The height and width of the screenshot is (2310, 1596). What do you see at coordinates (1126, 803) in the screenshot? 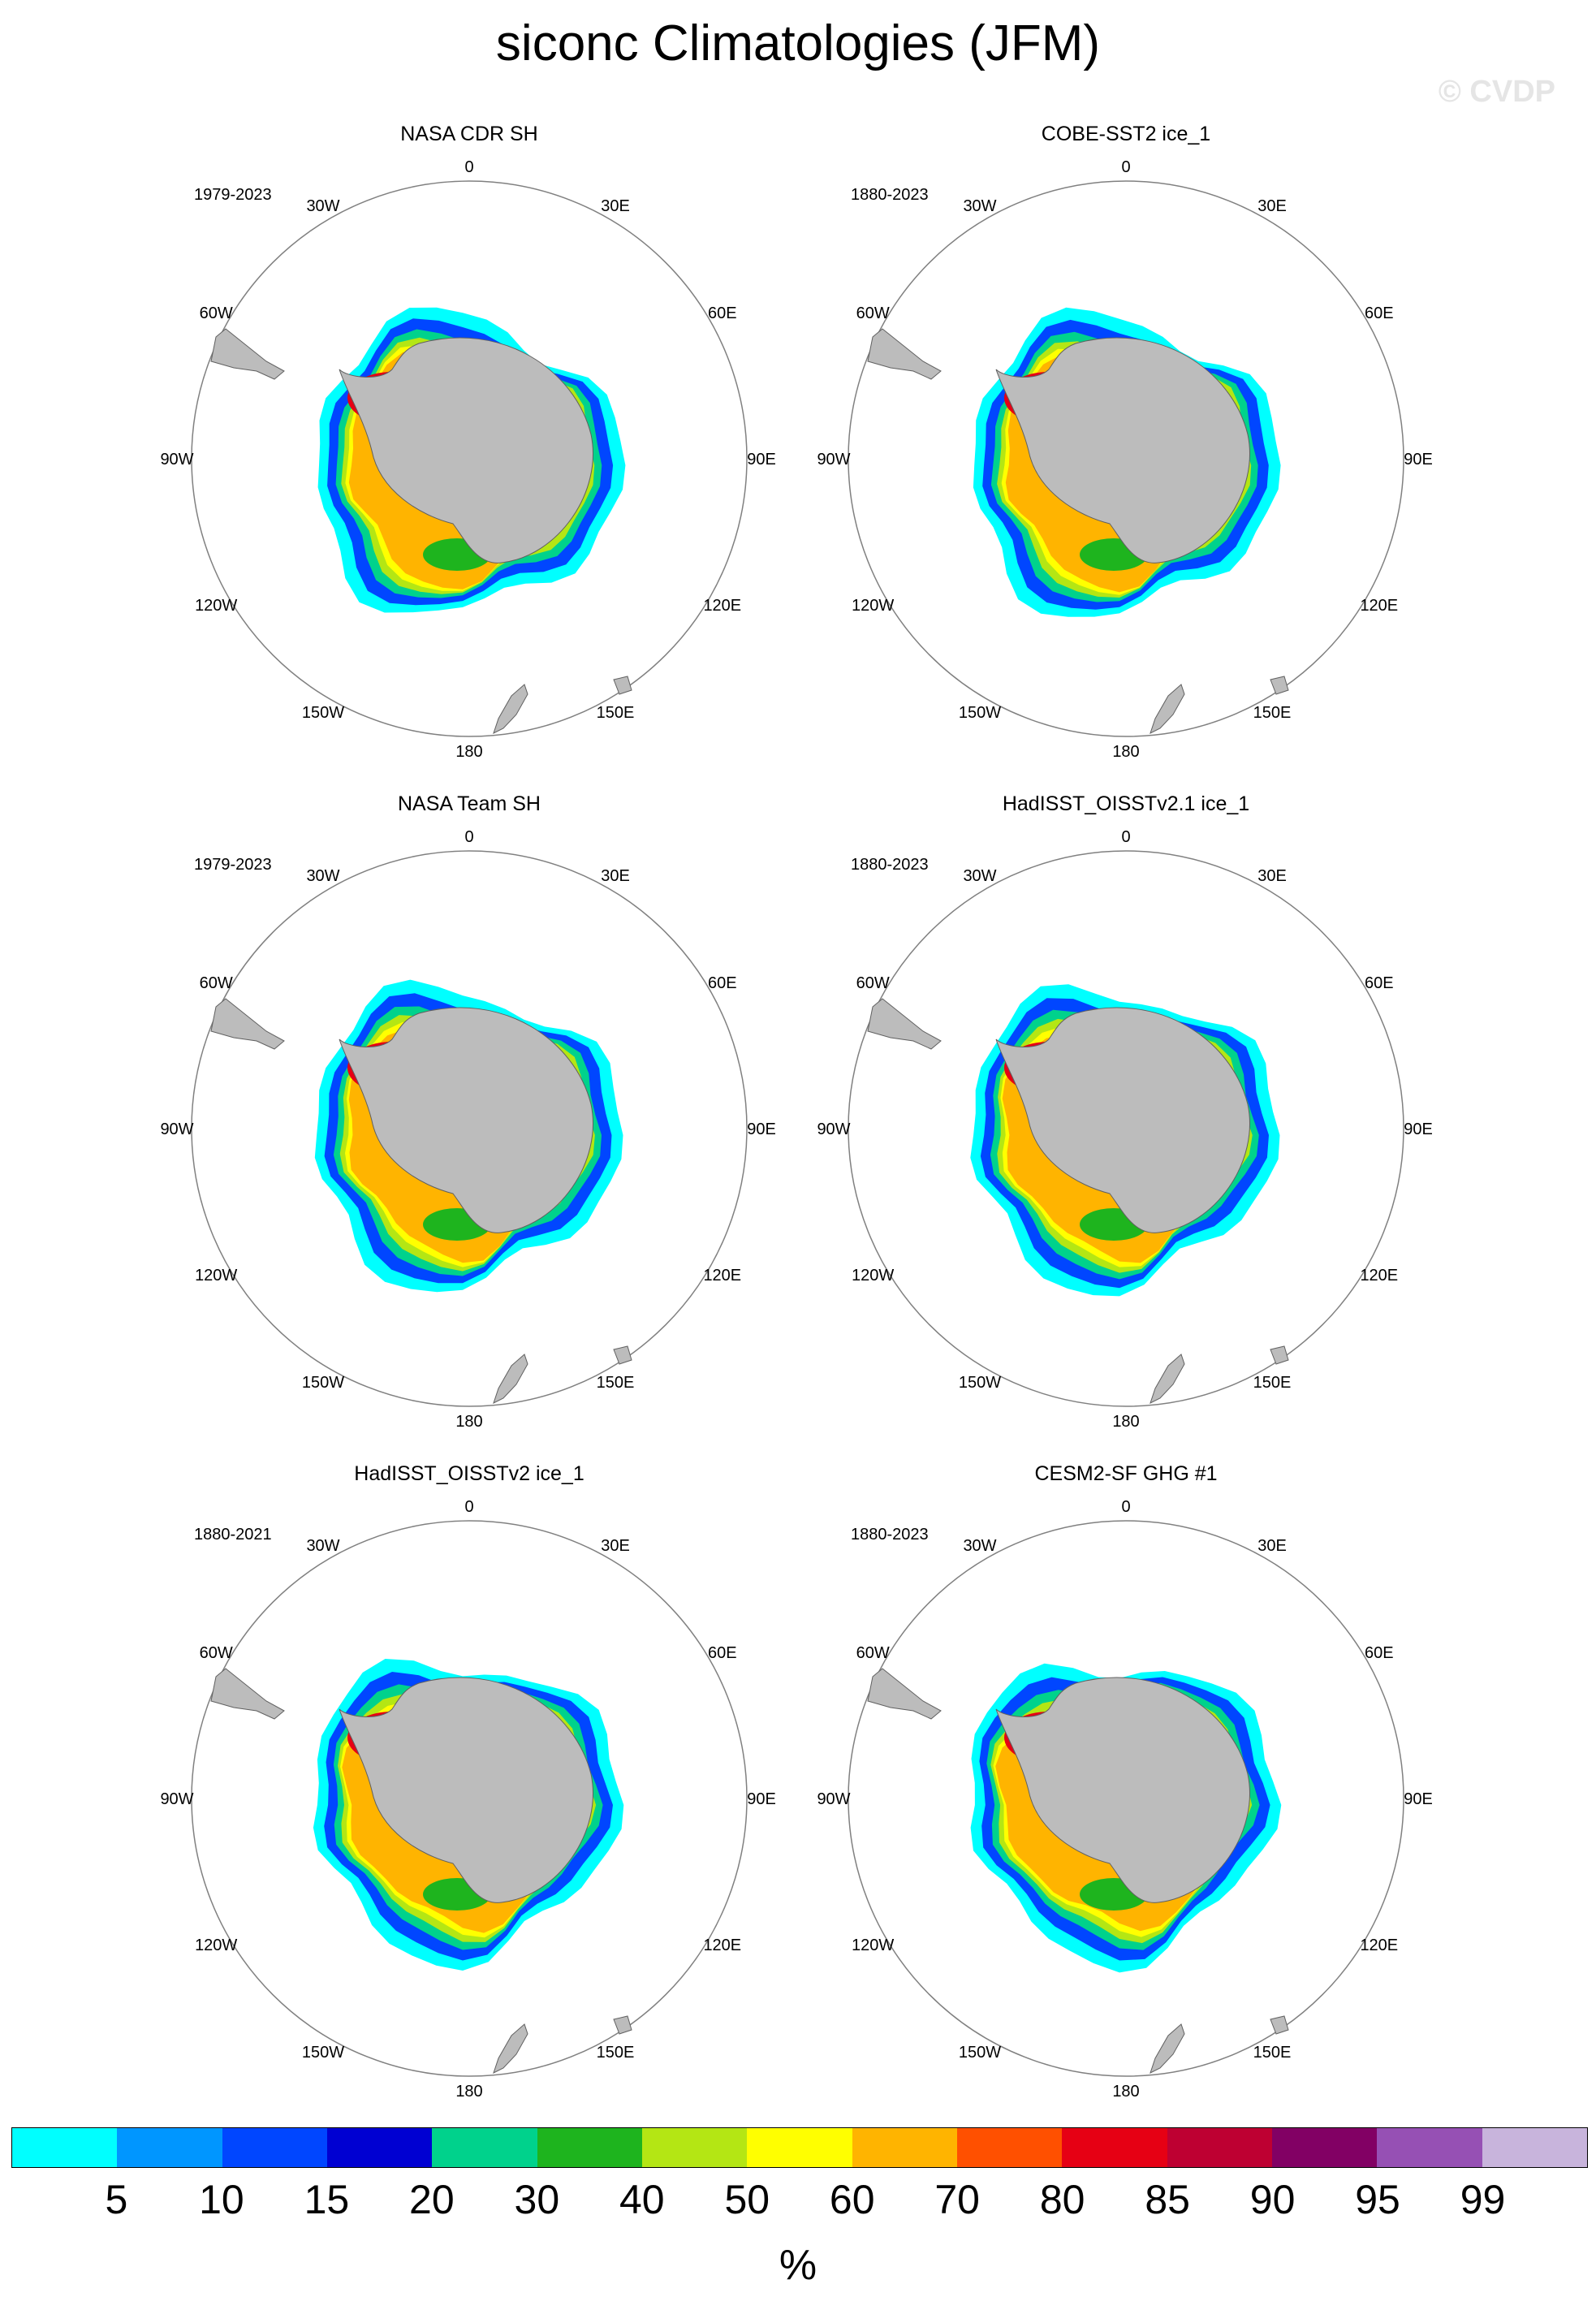
I see `panel-title: HadISST_OISSTv2.1 ice_1` at bounding box center [1126, 803].